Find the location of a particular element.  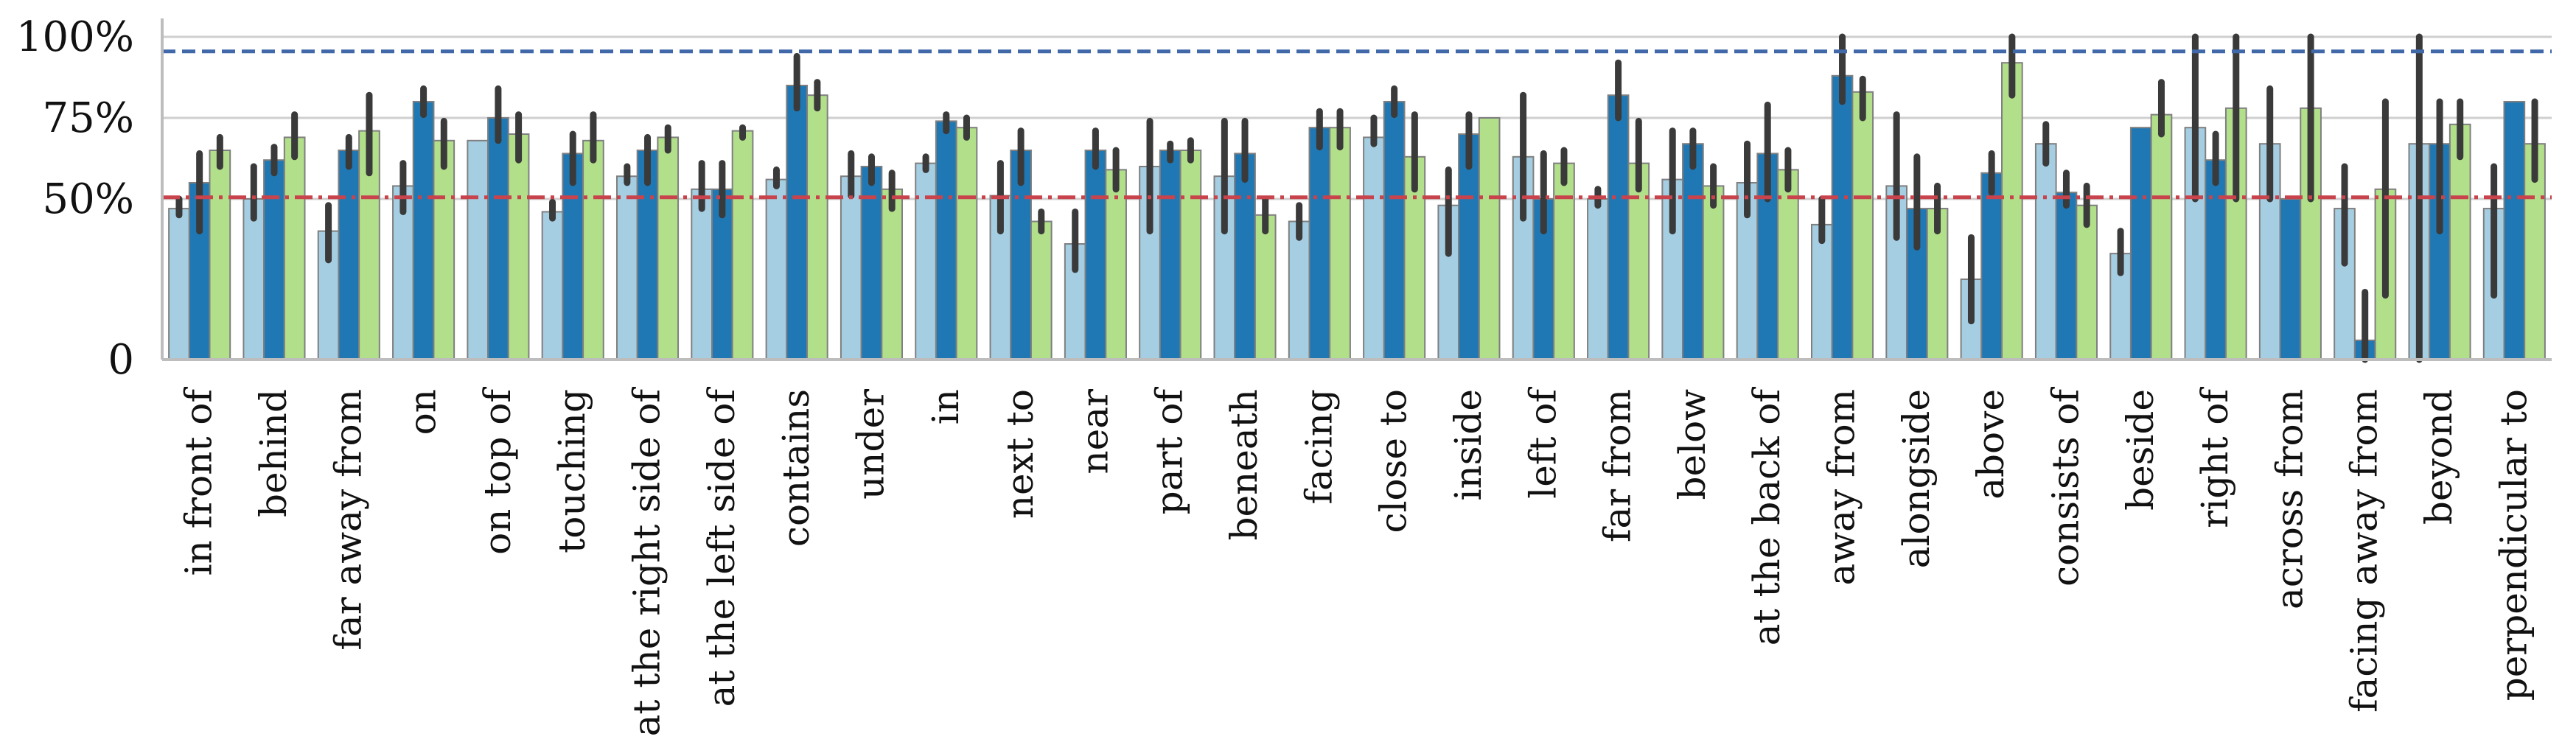

x-tick-label: touching is located at coordinates (572, 471).